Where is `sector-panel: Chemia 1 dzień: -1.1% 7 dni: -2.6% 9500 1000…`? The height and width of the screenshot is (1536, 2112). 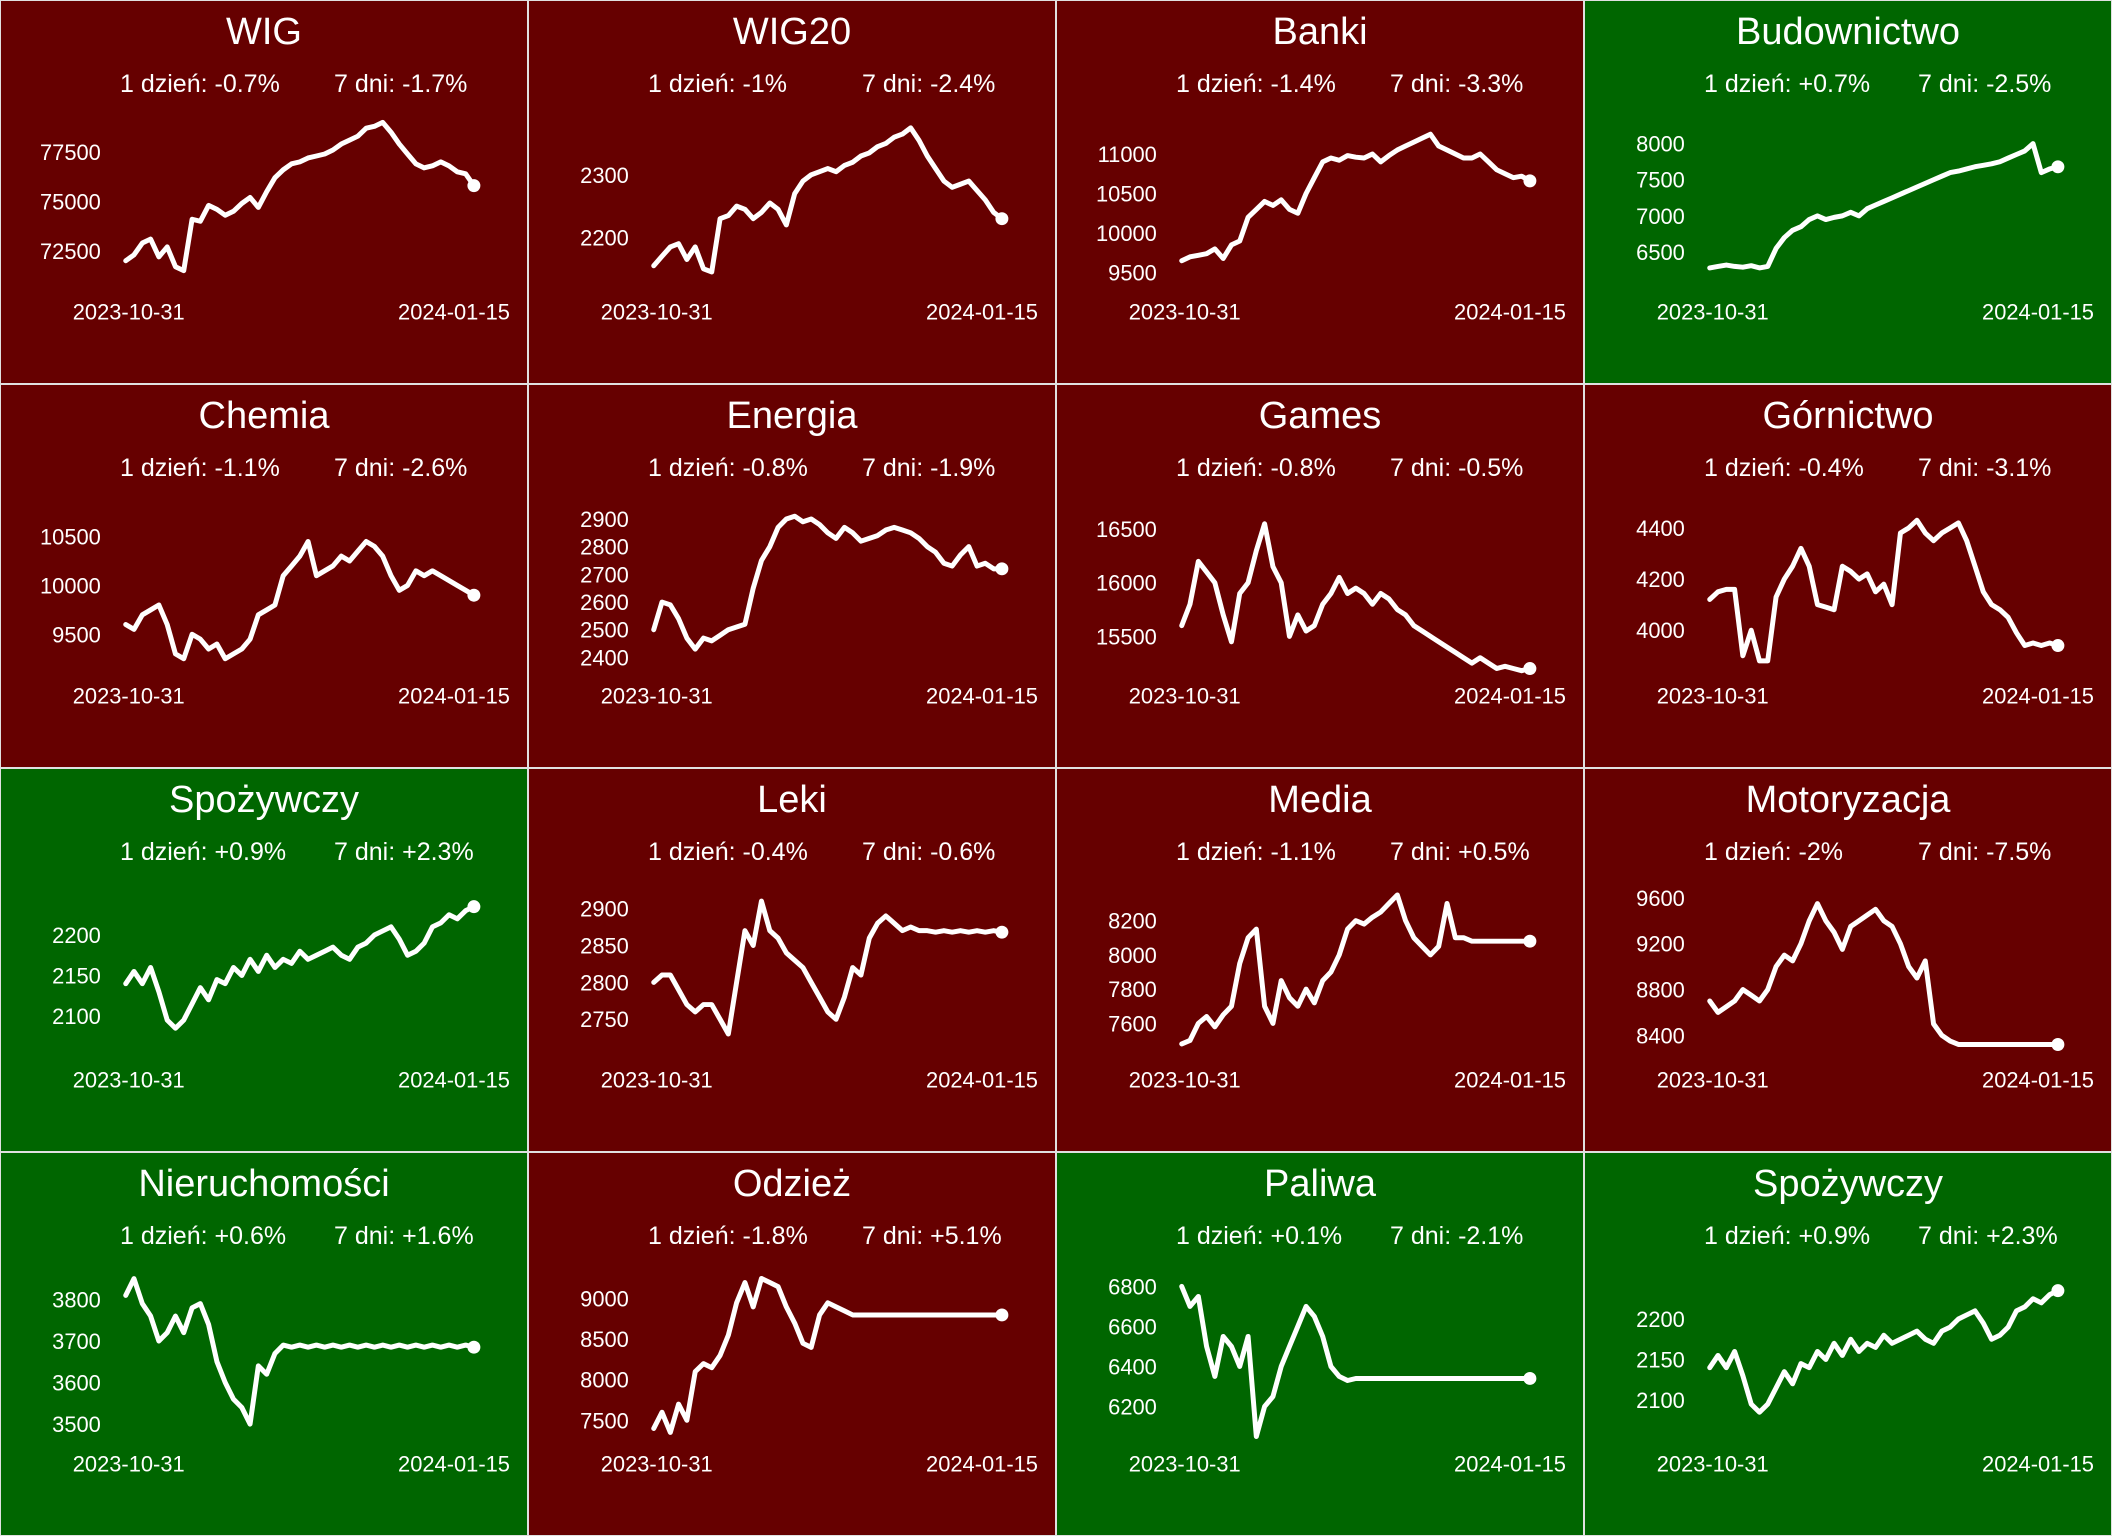 sector-panel: Chemia 1 dzień: -1.1% 7 dni: -2.6% 9500 1000… is located at coordinates (264, 576).